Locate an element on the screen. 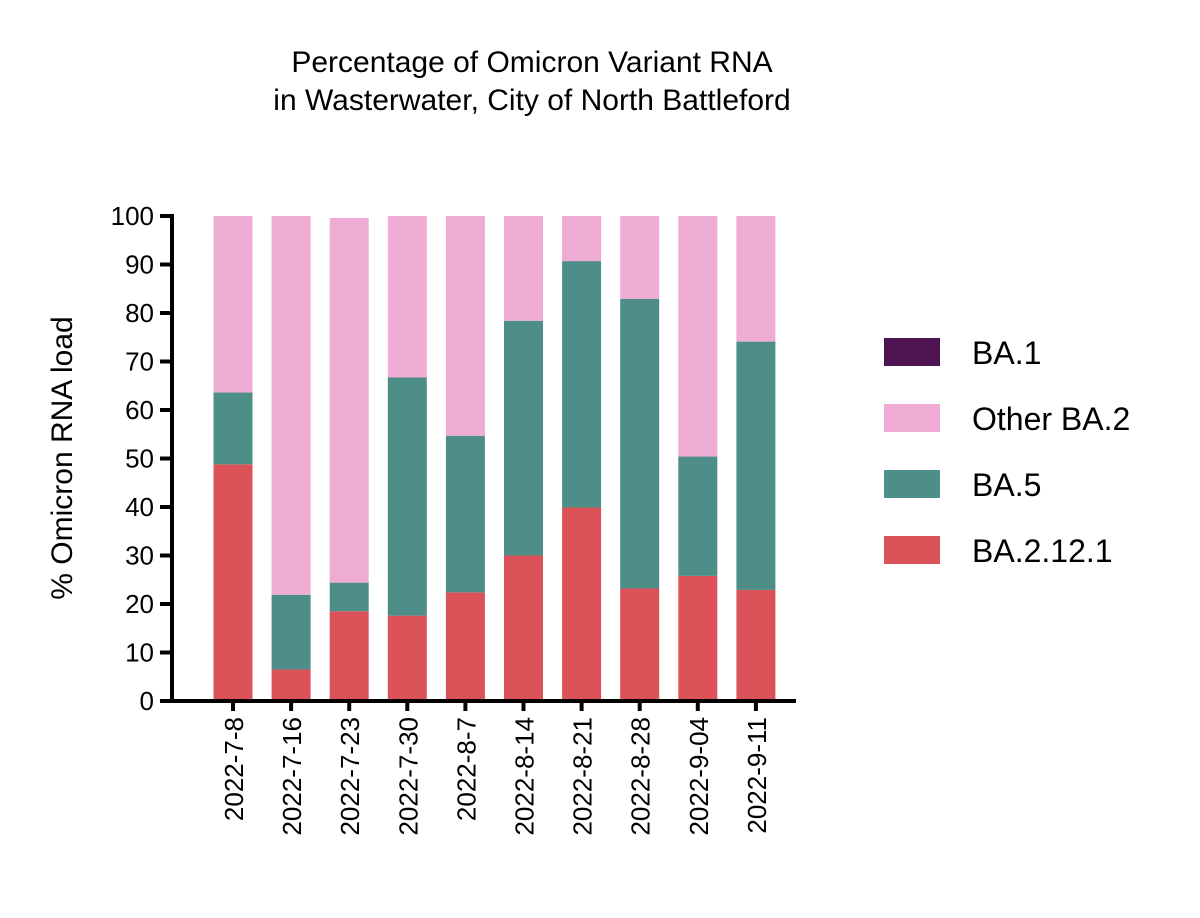  legend-label: BA.2.12.1 is located at coordinates (1042, 551).